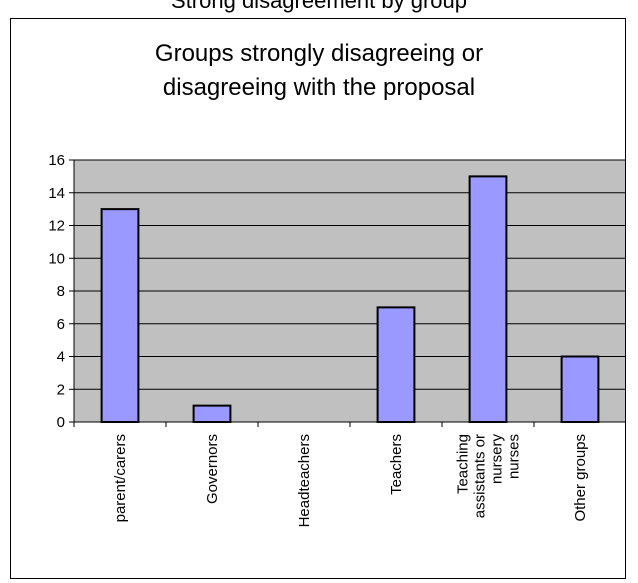 This screenshot has height=583, width=638. Describe the element at coordinates (56, 226) in the screenshot. I see `y-tick-label: 12` at that location.